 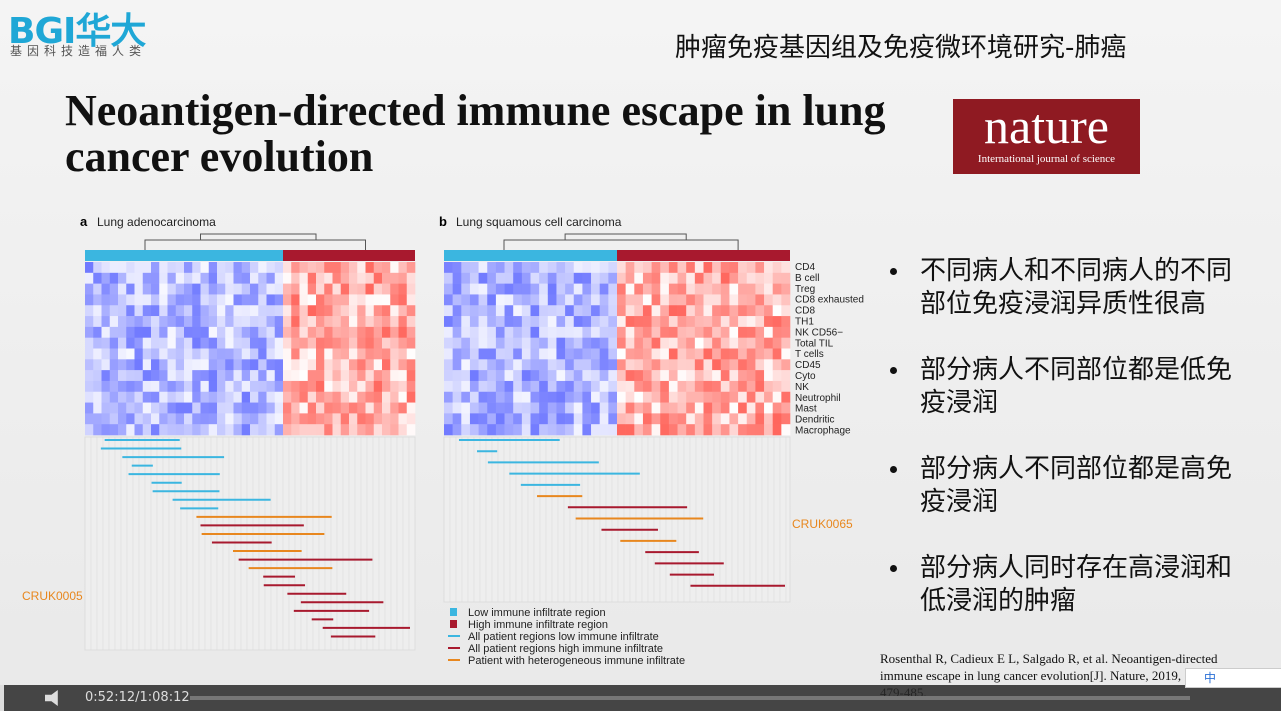 What do you see at coordinates (807, 278) in the screenshot?
I see `row-label: B cell` at bounding box center [807, 278].